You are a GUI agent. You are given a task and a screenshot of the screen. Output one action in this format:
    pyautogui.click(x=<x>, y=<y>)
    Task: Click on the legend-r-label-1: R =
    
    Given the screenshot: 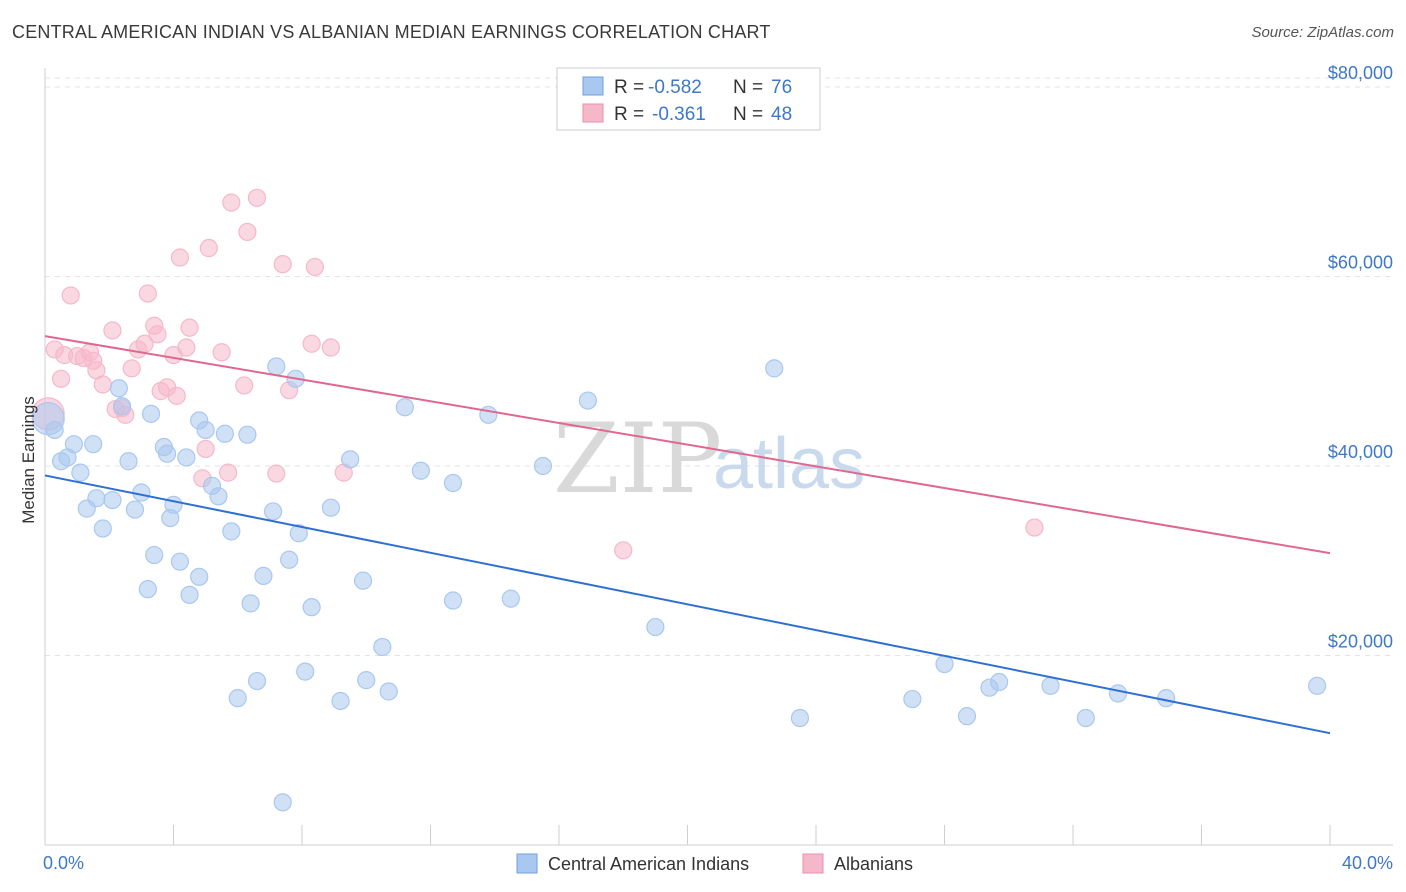 What is the action you would take?
    pyautogui.click(x=629, y=87)
    